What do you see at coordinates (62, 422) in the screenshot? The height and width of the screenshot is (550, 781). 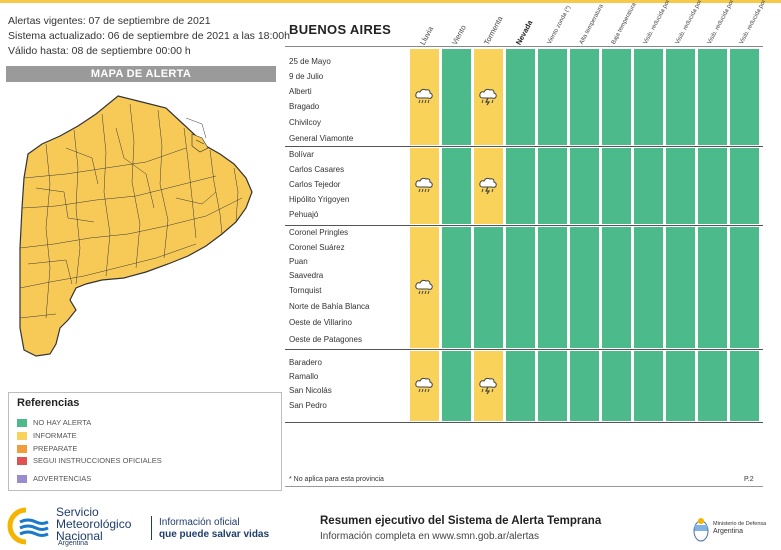 I see `ref-label: NO HAY ALERTA` at bounding box center [62, 422].